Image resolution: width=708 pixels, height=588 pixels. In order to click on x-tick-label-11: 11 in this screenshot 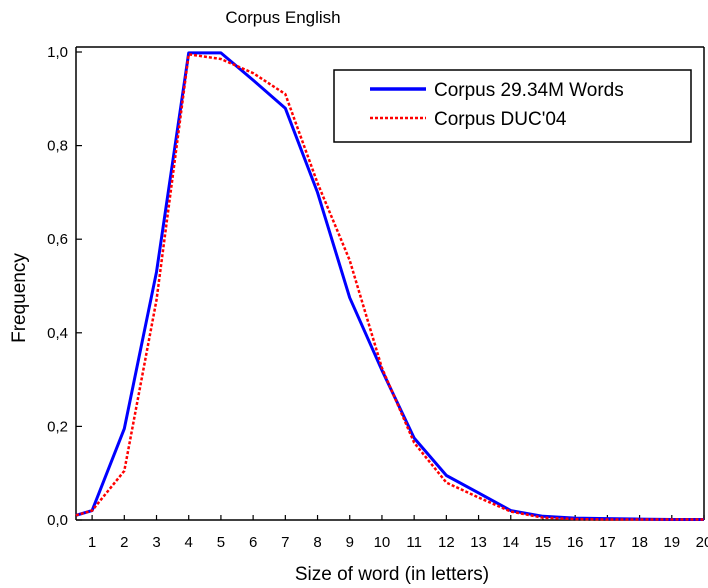, I will do `click(414, 542)`.